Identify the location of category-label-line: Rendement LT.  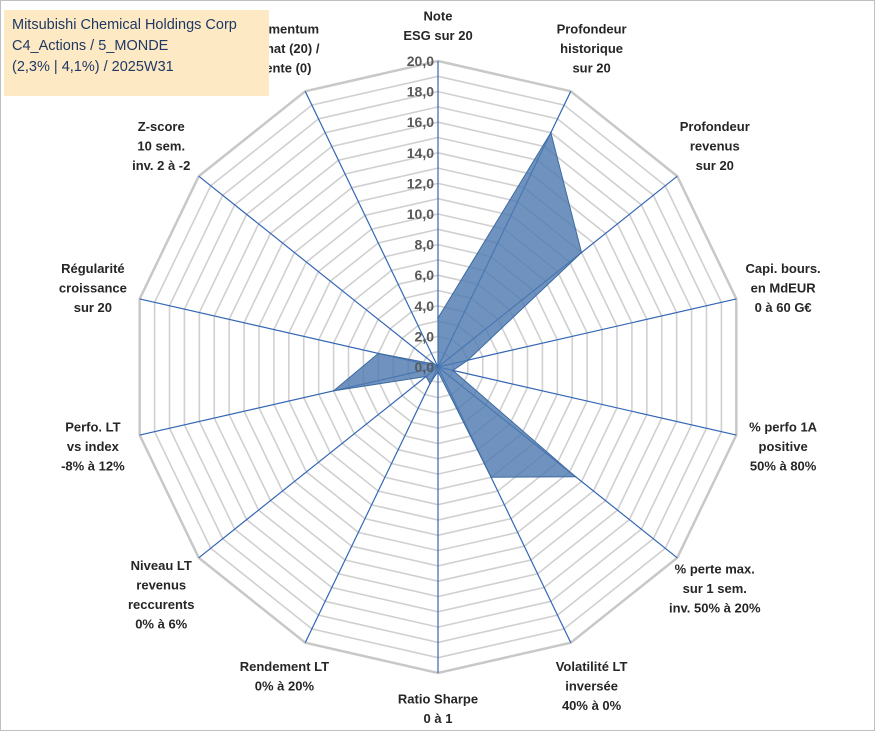
(284, 666).